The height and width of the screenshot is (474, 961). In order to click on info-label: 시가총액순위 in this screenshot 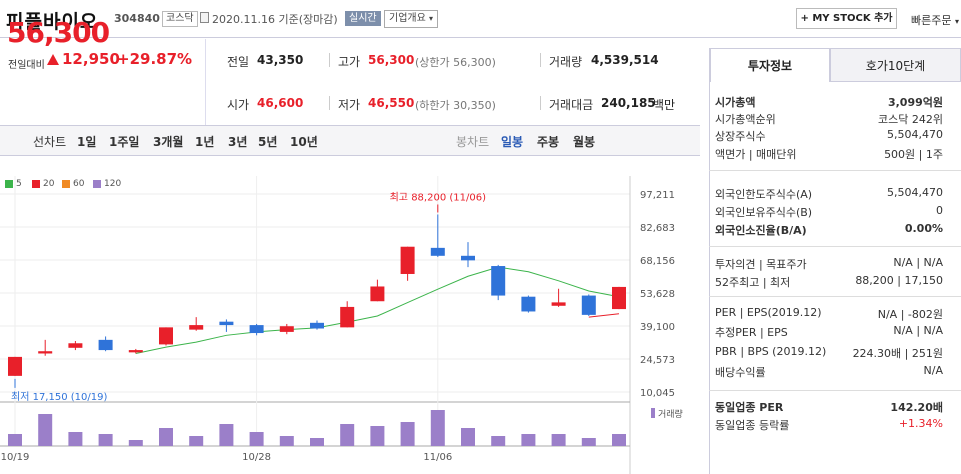, I will do `click(745, 119)`.